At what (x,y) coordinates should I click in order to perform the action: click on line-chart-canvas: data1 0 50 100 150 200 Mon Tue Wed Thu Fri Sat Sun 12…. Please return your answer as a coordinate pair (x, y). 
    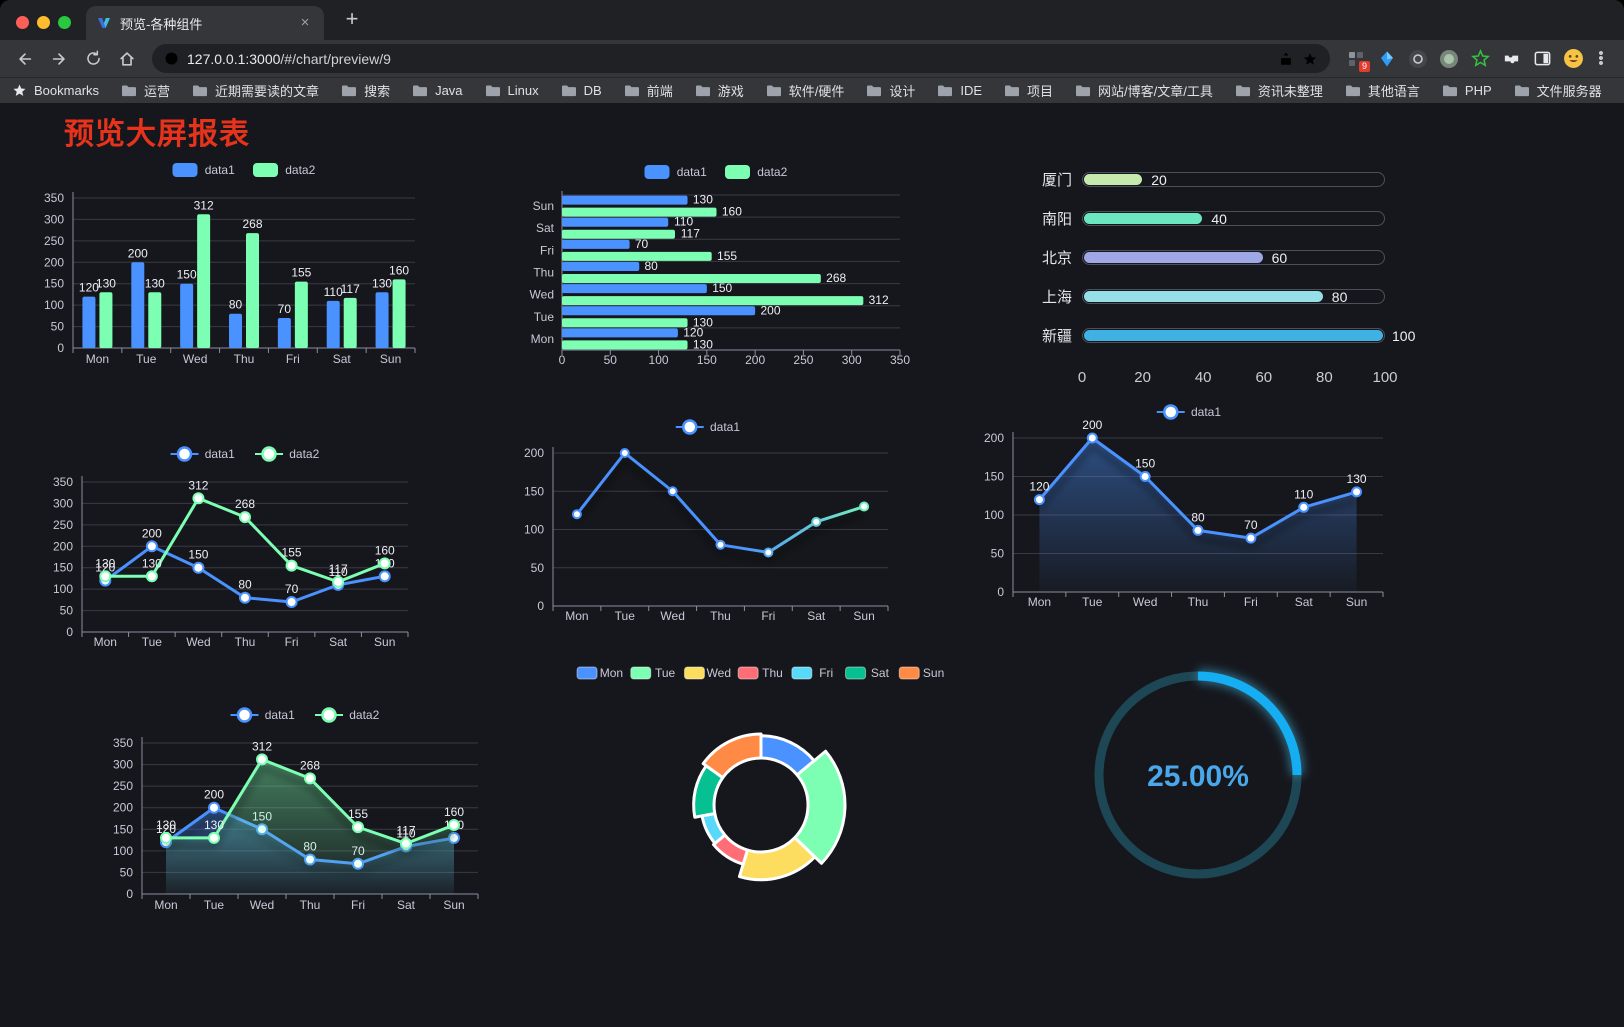
    Looking at the image, I should click on (1184, 506).